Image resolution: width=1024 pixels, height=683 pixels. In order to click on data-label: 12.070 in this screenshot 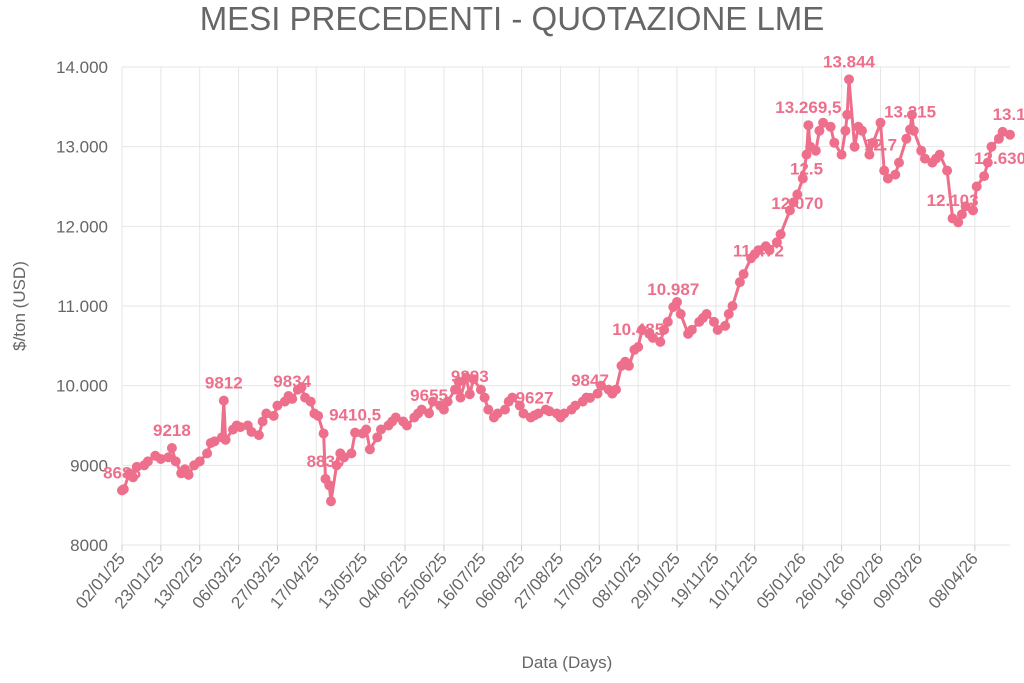, I will do `click(797, 203)`.